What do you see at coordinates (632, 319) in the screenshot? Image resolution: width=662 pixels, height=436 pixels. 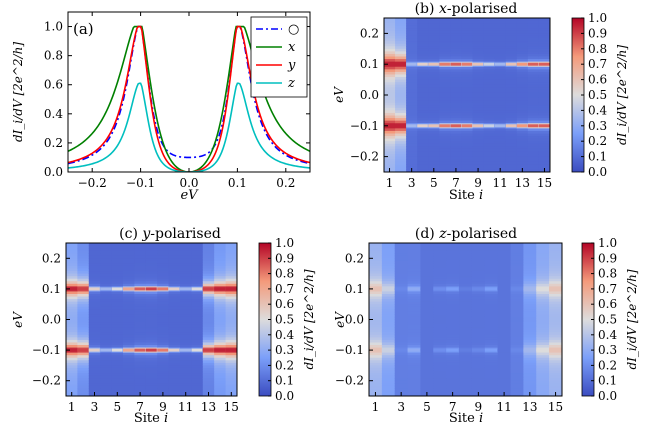 I see `colorbar-label: dI_i/dV [2e^2/h]` at bounding box center [632, 319].